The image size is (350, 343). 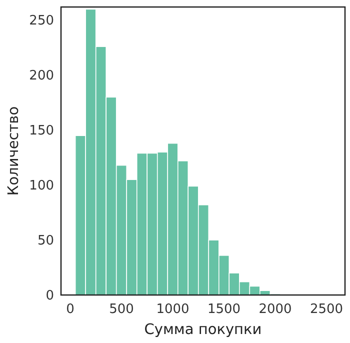 I want to click on y-tick-label: 100, so click(x=41, y=186).